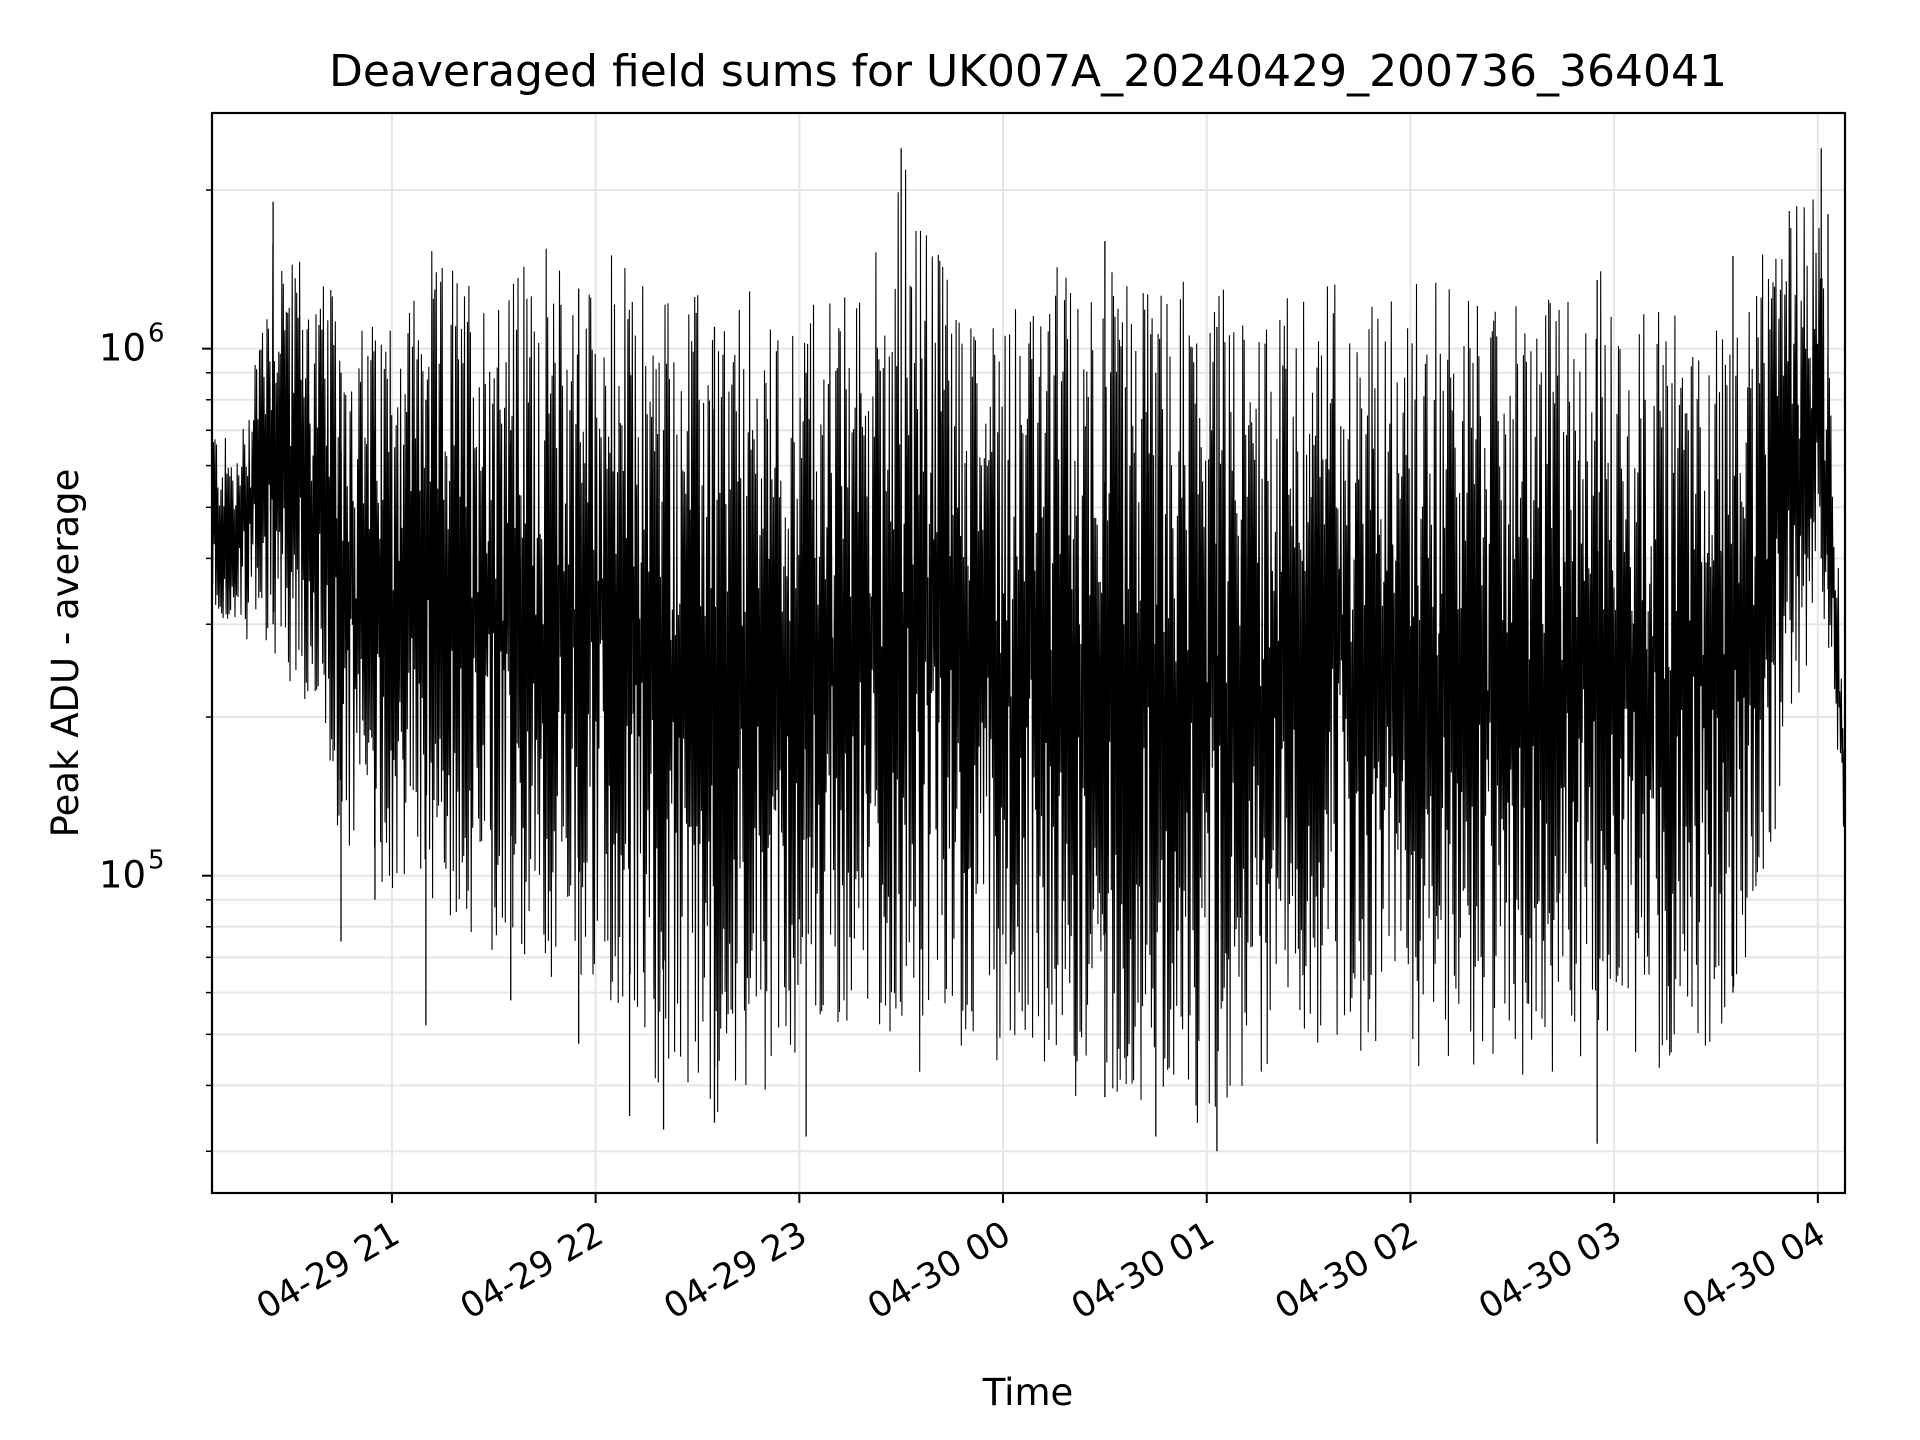 Image resolution: width=1920 pixels, height=1440 pixels. Describe the element at coordinates (1028, 1392) in the screenshot. I see `x-axis-label: Time` at that location.